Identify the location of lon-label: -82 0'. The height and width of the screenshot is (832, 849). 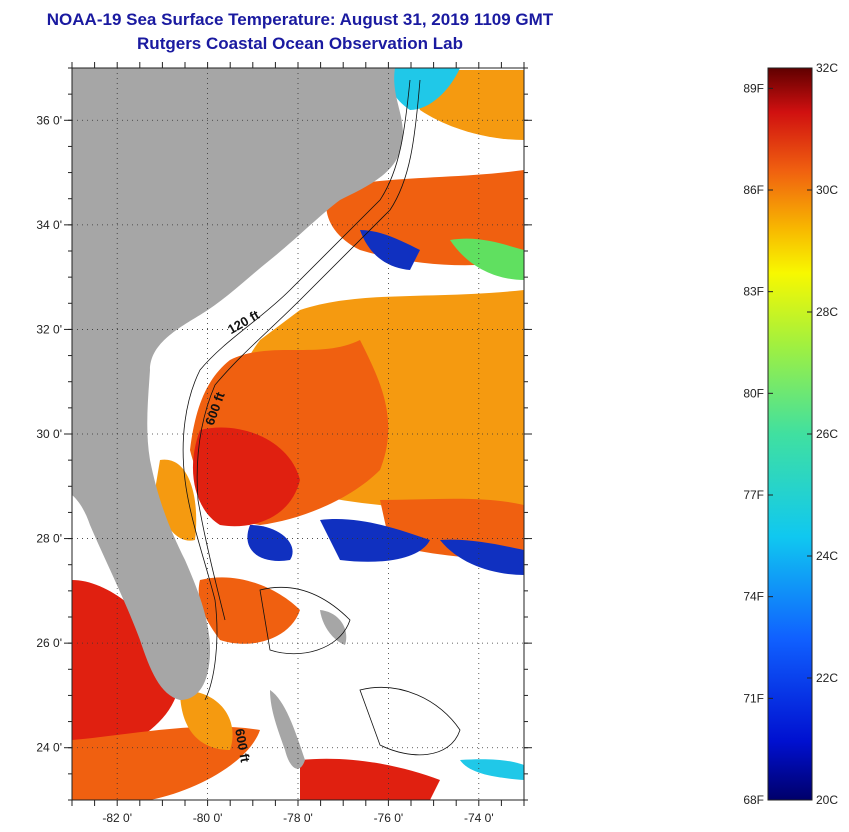
(117, 818).